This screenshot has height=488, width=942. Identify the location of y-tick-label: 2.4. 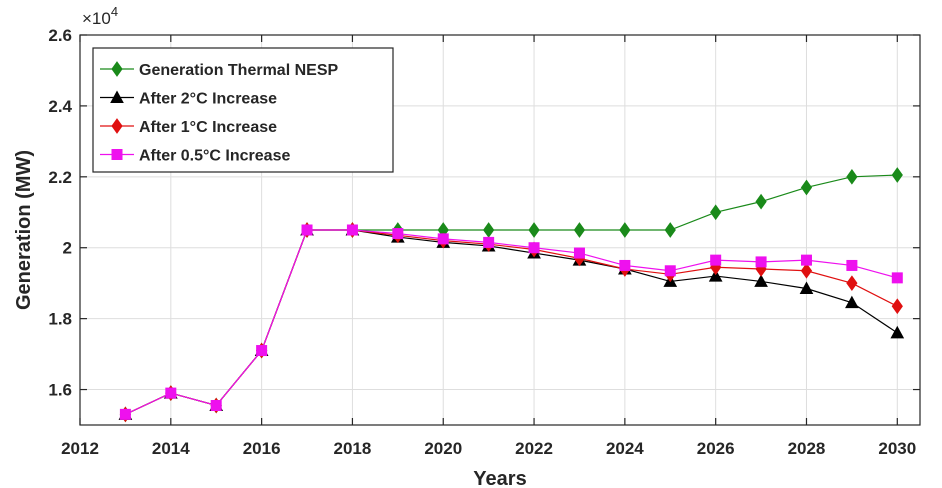
(60, 106).